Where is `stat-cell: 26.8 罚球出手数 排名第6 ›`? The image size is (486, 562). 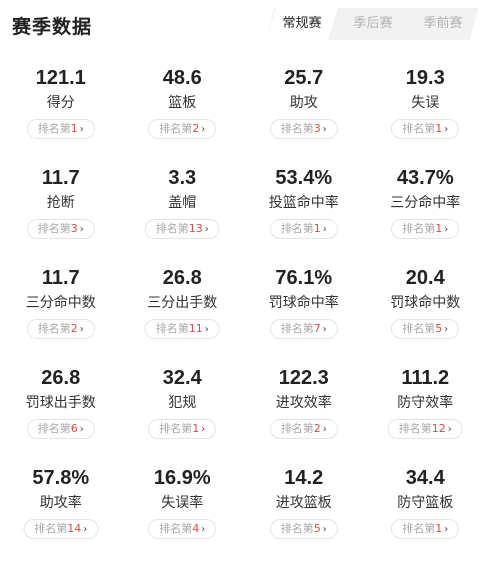
stat-cell: 26.8 罚球出手数 排名第6 › is located at coordinates (61, 406).